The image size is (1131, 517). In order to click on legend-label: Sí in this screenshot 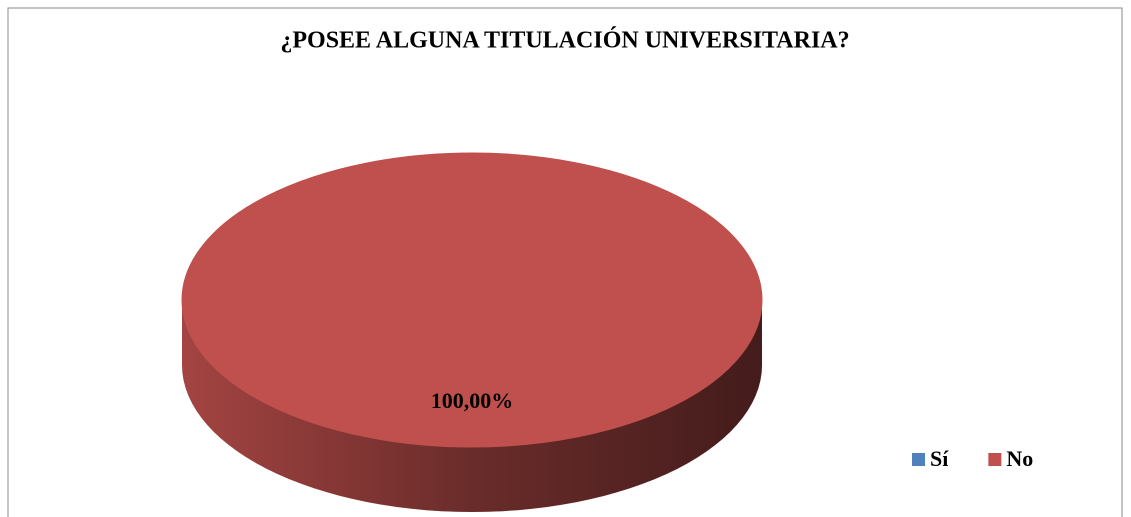, I will do `click(939, 458)`.